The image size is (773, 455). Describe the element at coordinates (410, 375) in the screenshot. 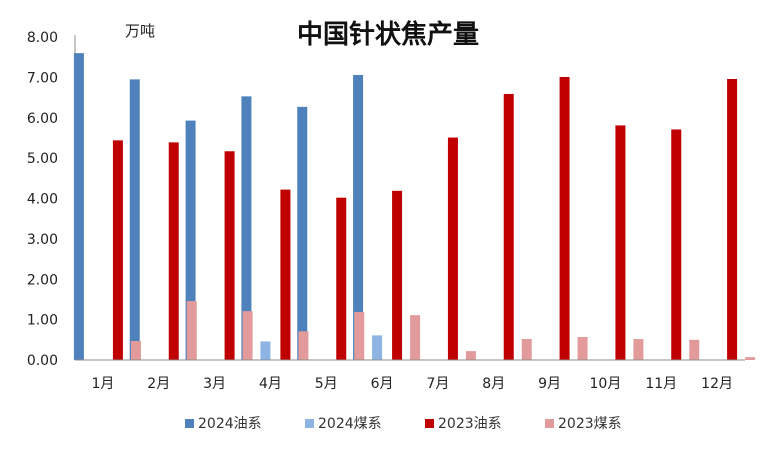

I see `x-axis: 1月 2月 3月 4月 5月 6月 7月 8月 9月 10月 11月 12月` at that location.